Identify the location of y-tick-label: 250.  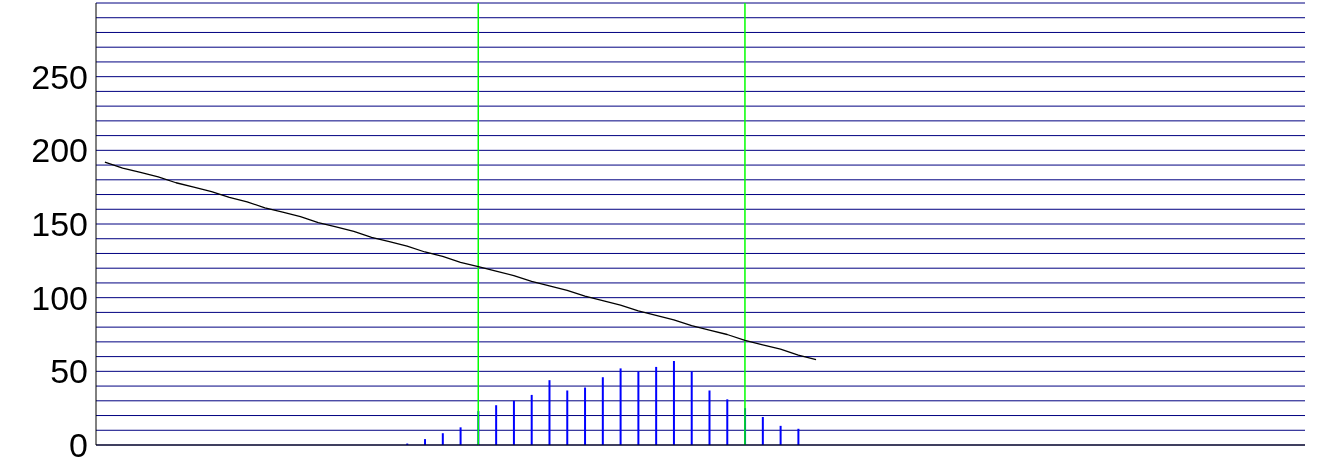
(59, 76).